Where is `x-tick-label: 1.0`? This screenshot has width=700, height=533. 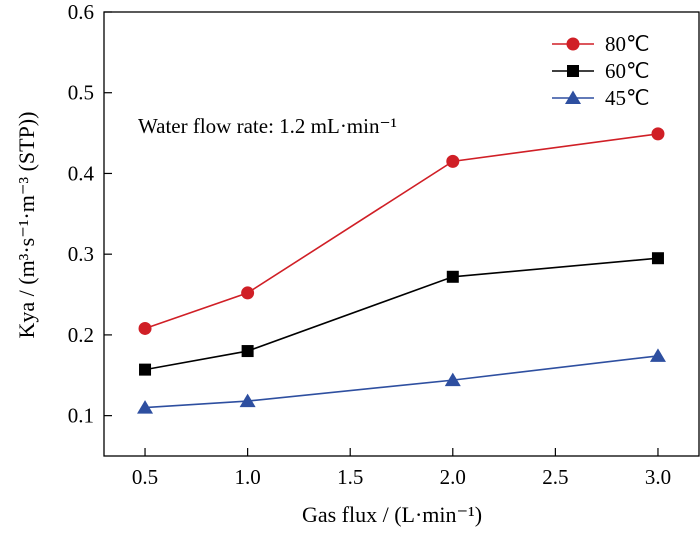 x-tick-label: 1.0 is located at coordinates (247, 477).